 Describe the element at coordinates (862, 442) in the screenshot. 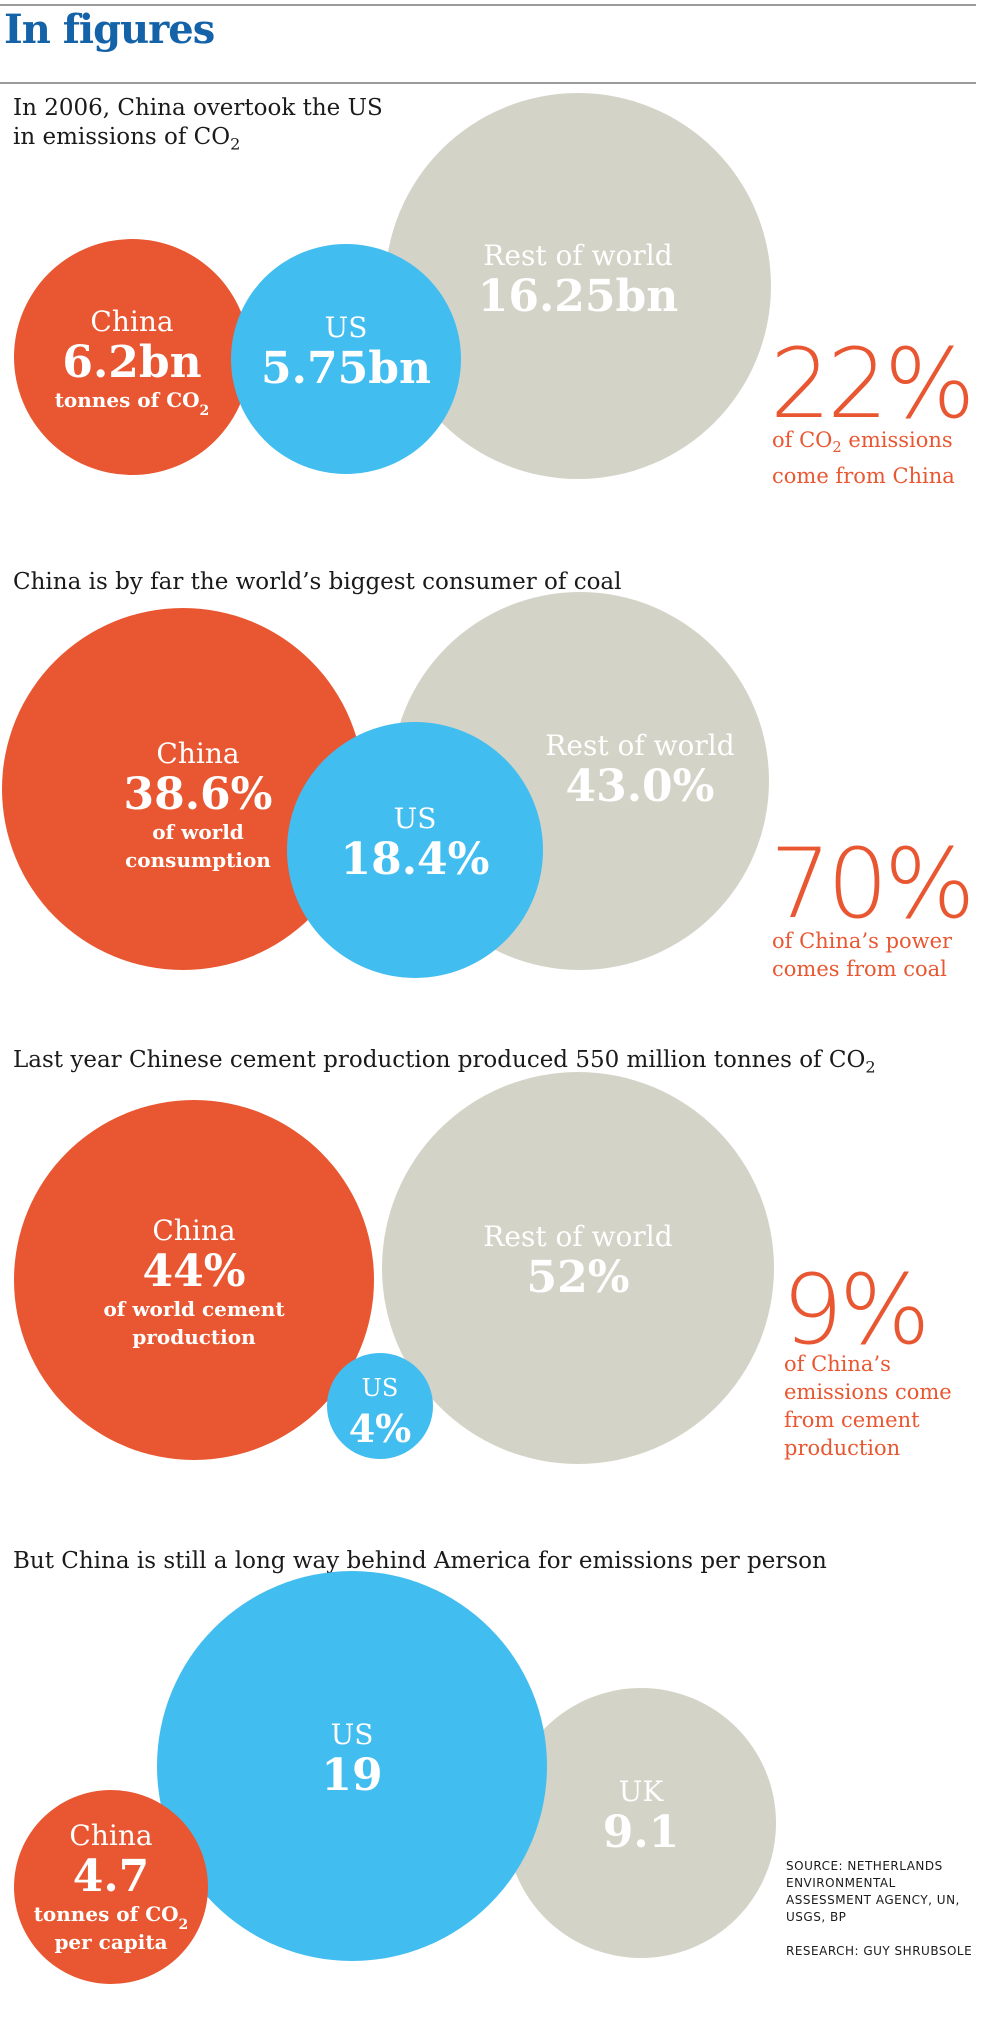

I see `stat-1-text-line: of CO2 emissions` at that location.